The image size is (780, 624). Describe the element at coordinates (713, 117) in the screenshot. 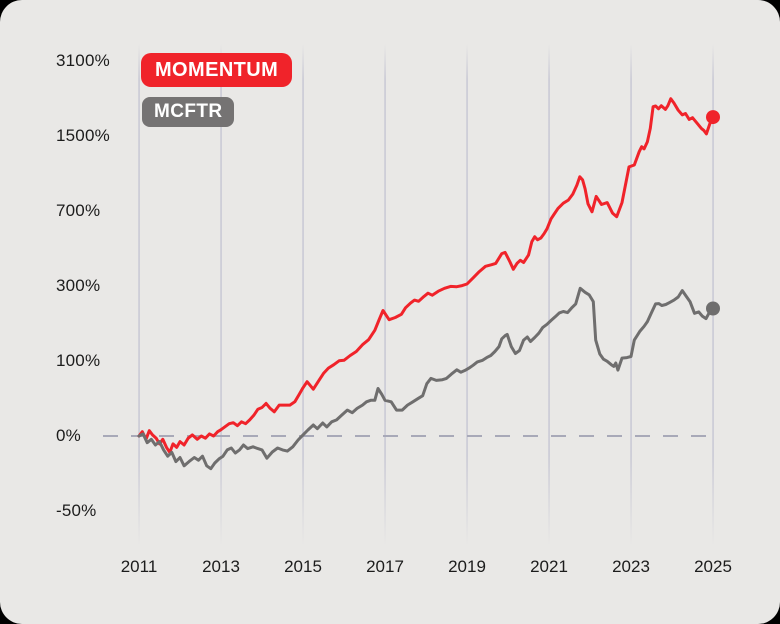

I see `series-endpoint-dot-momentum` at that location.